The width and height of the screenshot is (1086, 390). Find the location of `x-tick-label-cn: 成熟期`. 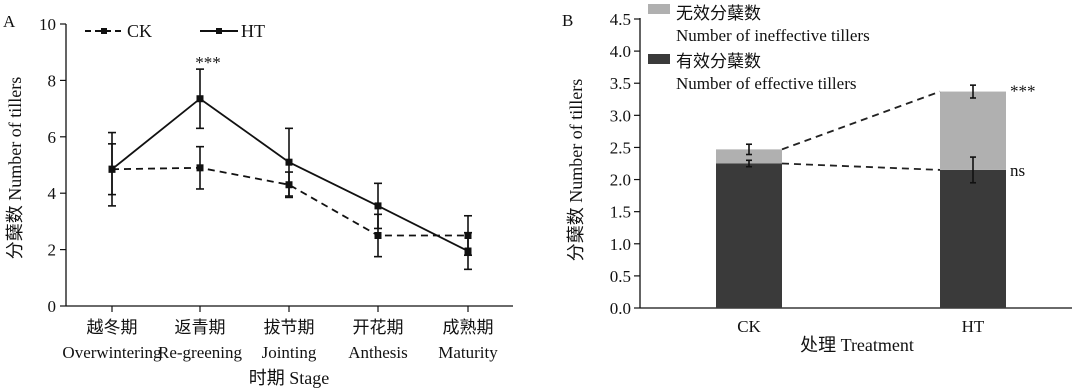

x-tick-label-cn: 成熟期 is located at coordinates (468, 327).